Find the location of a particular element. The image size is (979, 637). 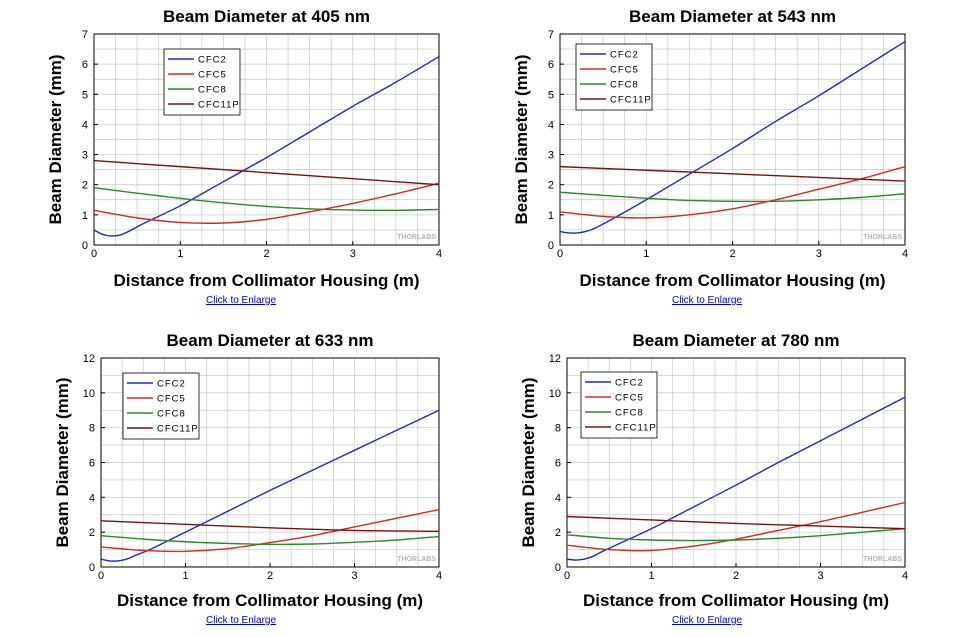

chart-title: Beam Diameter at 543 nm is located at coordinates (732, 16).